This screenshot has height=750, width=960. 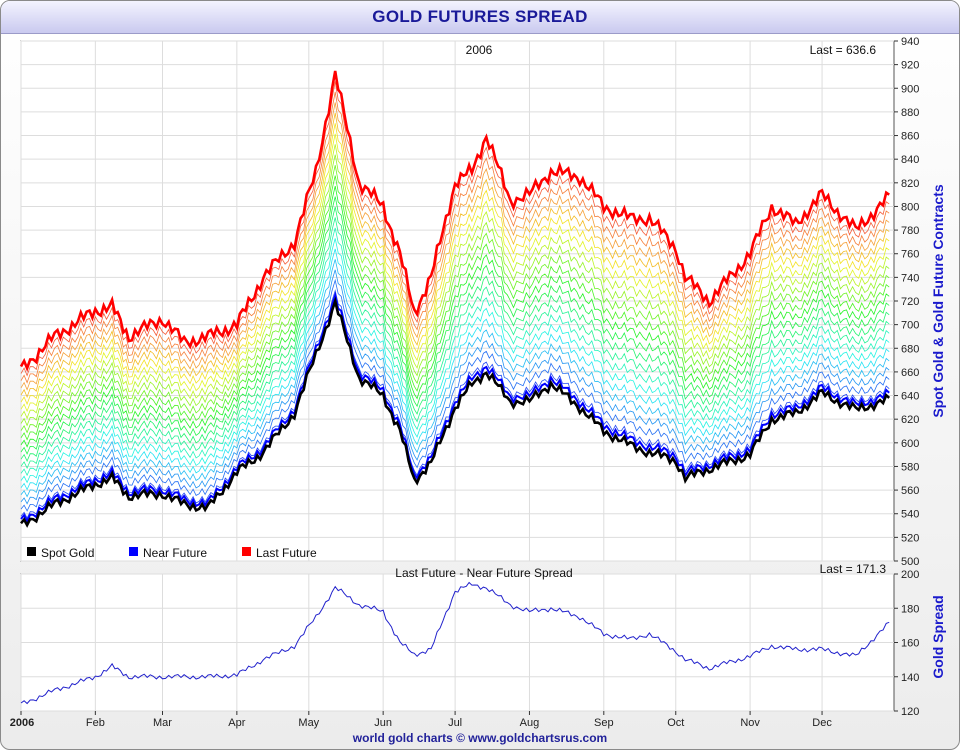 I want to click on x-tick-label: Mar, so click(x=162, y=723).